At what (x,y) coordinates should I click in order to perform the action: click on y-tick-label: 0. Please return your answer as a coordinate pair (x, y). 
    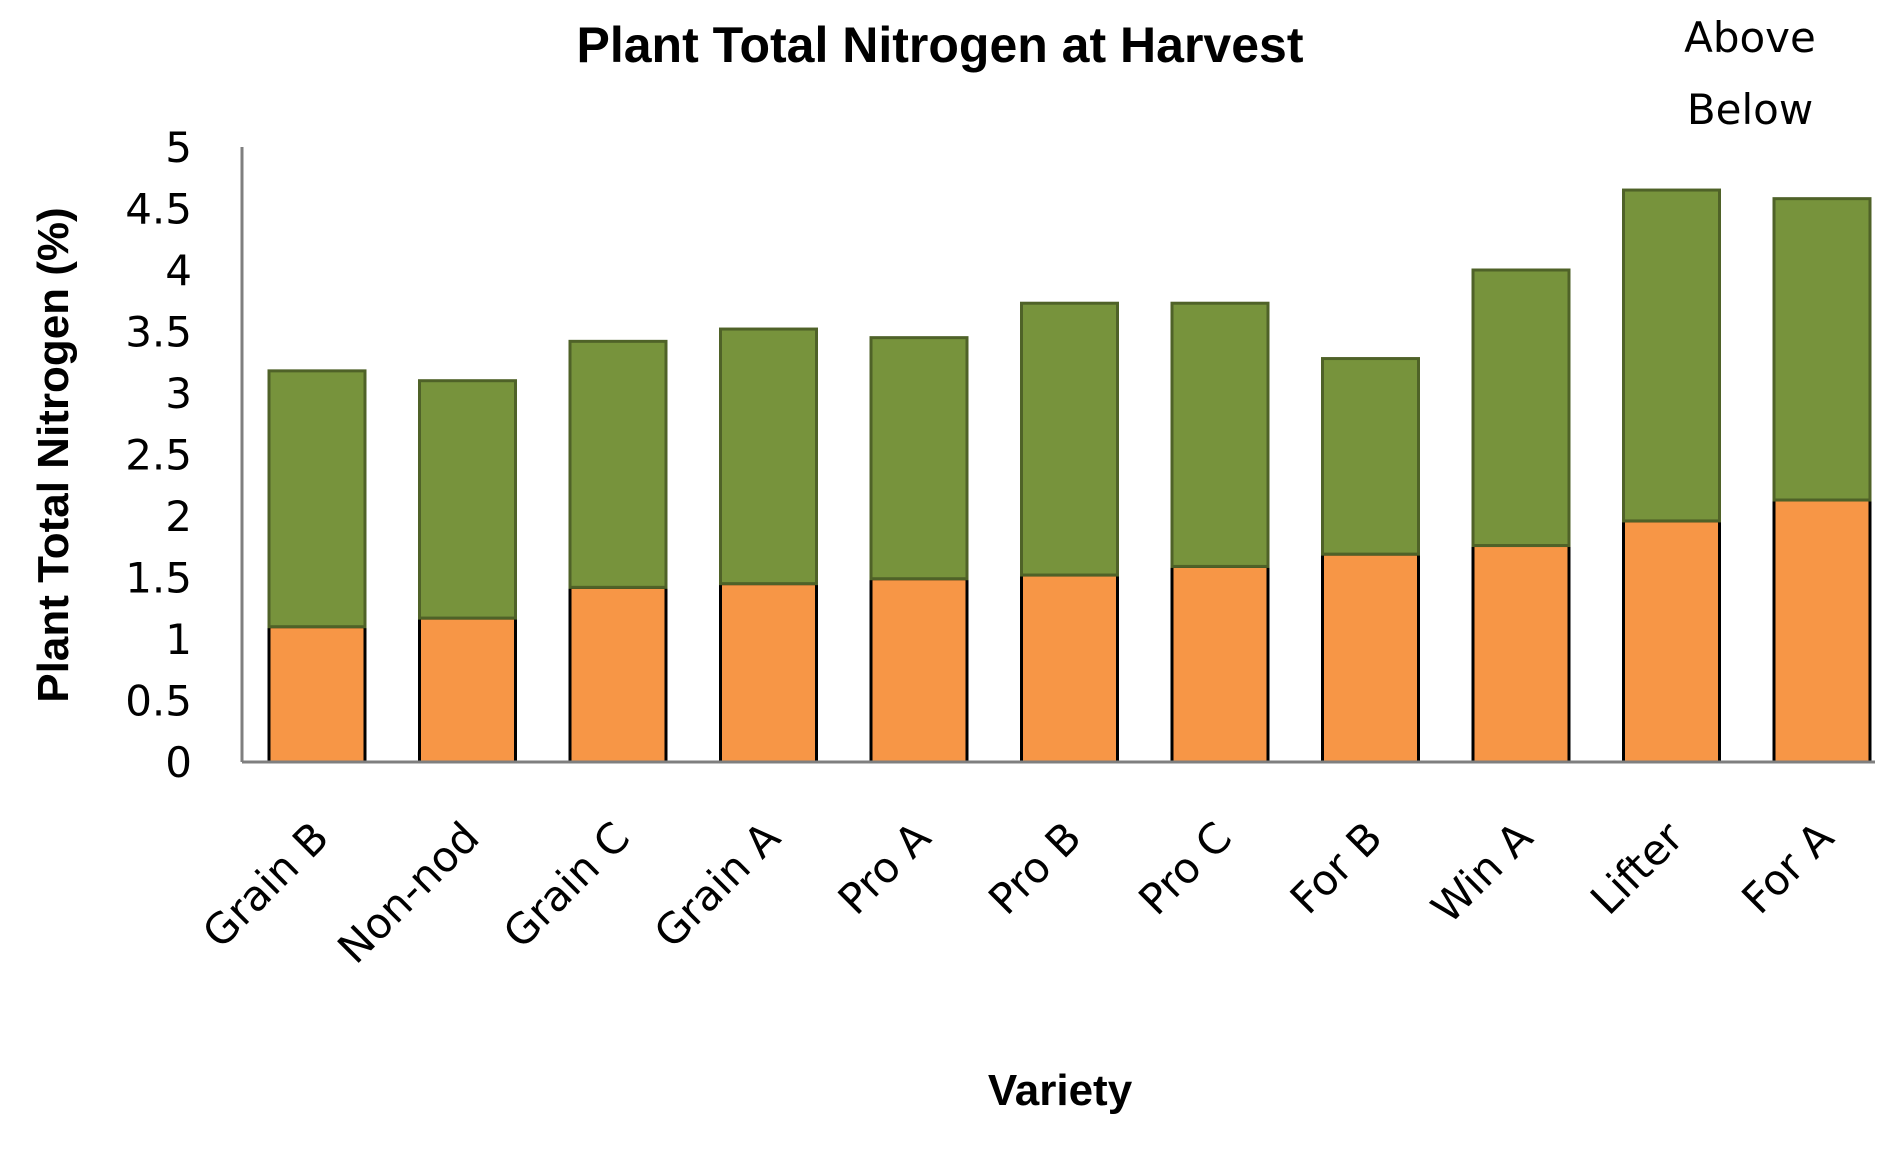
    Looking at the image, I should click on (178, 762).